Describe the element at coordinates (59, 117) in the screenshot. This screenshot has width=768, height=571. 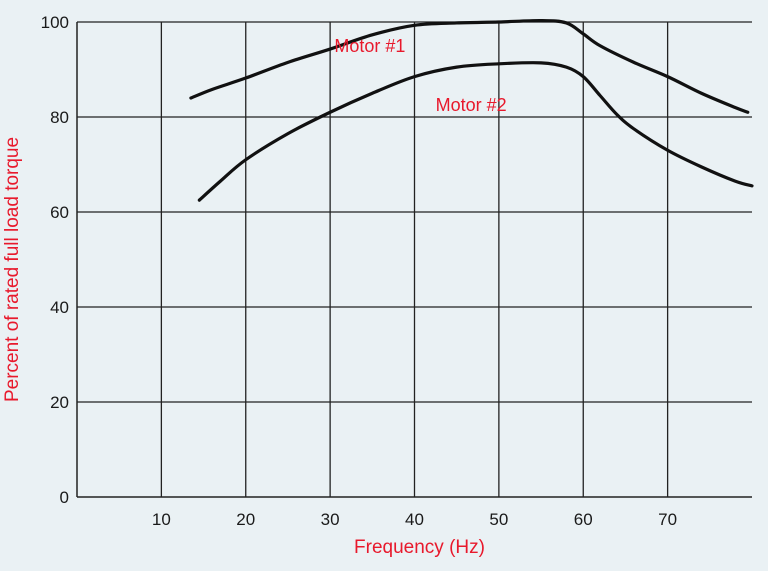
I see `y-tick-label: 80` at that location.